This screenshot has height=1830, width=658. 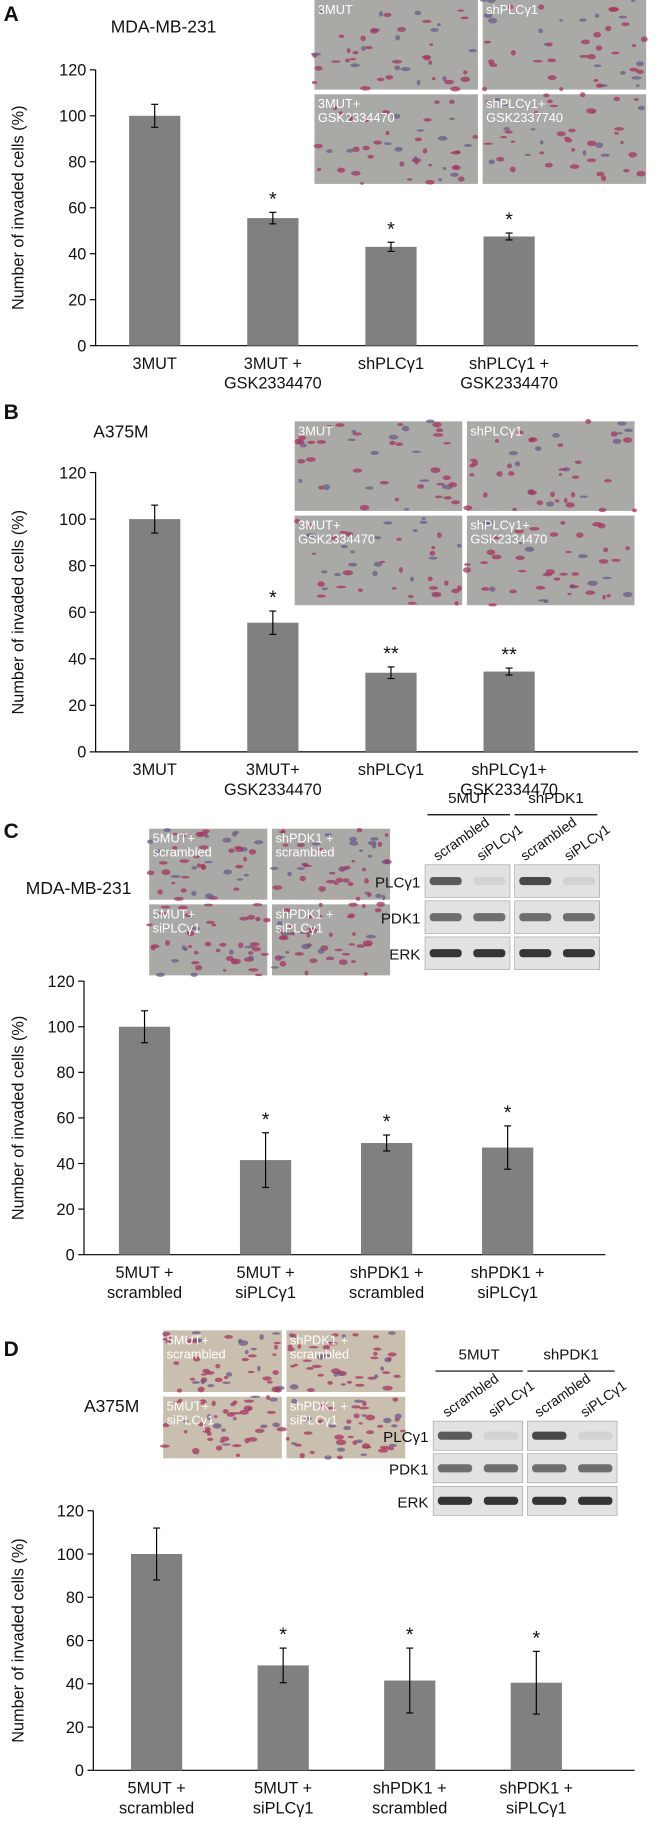 What do you see at coordinates (401, 919) in the screenshot?
I see `blot-protein: PDK1` at bounding box center [401, 919].